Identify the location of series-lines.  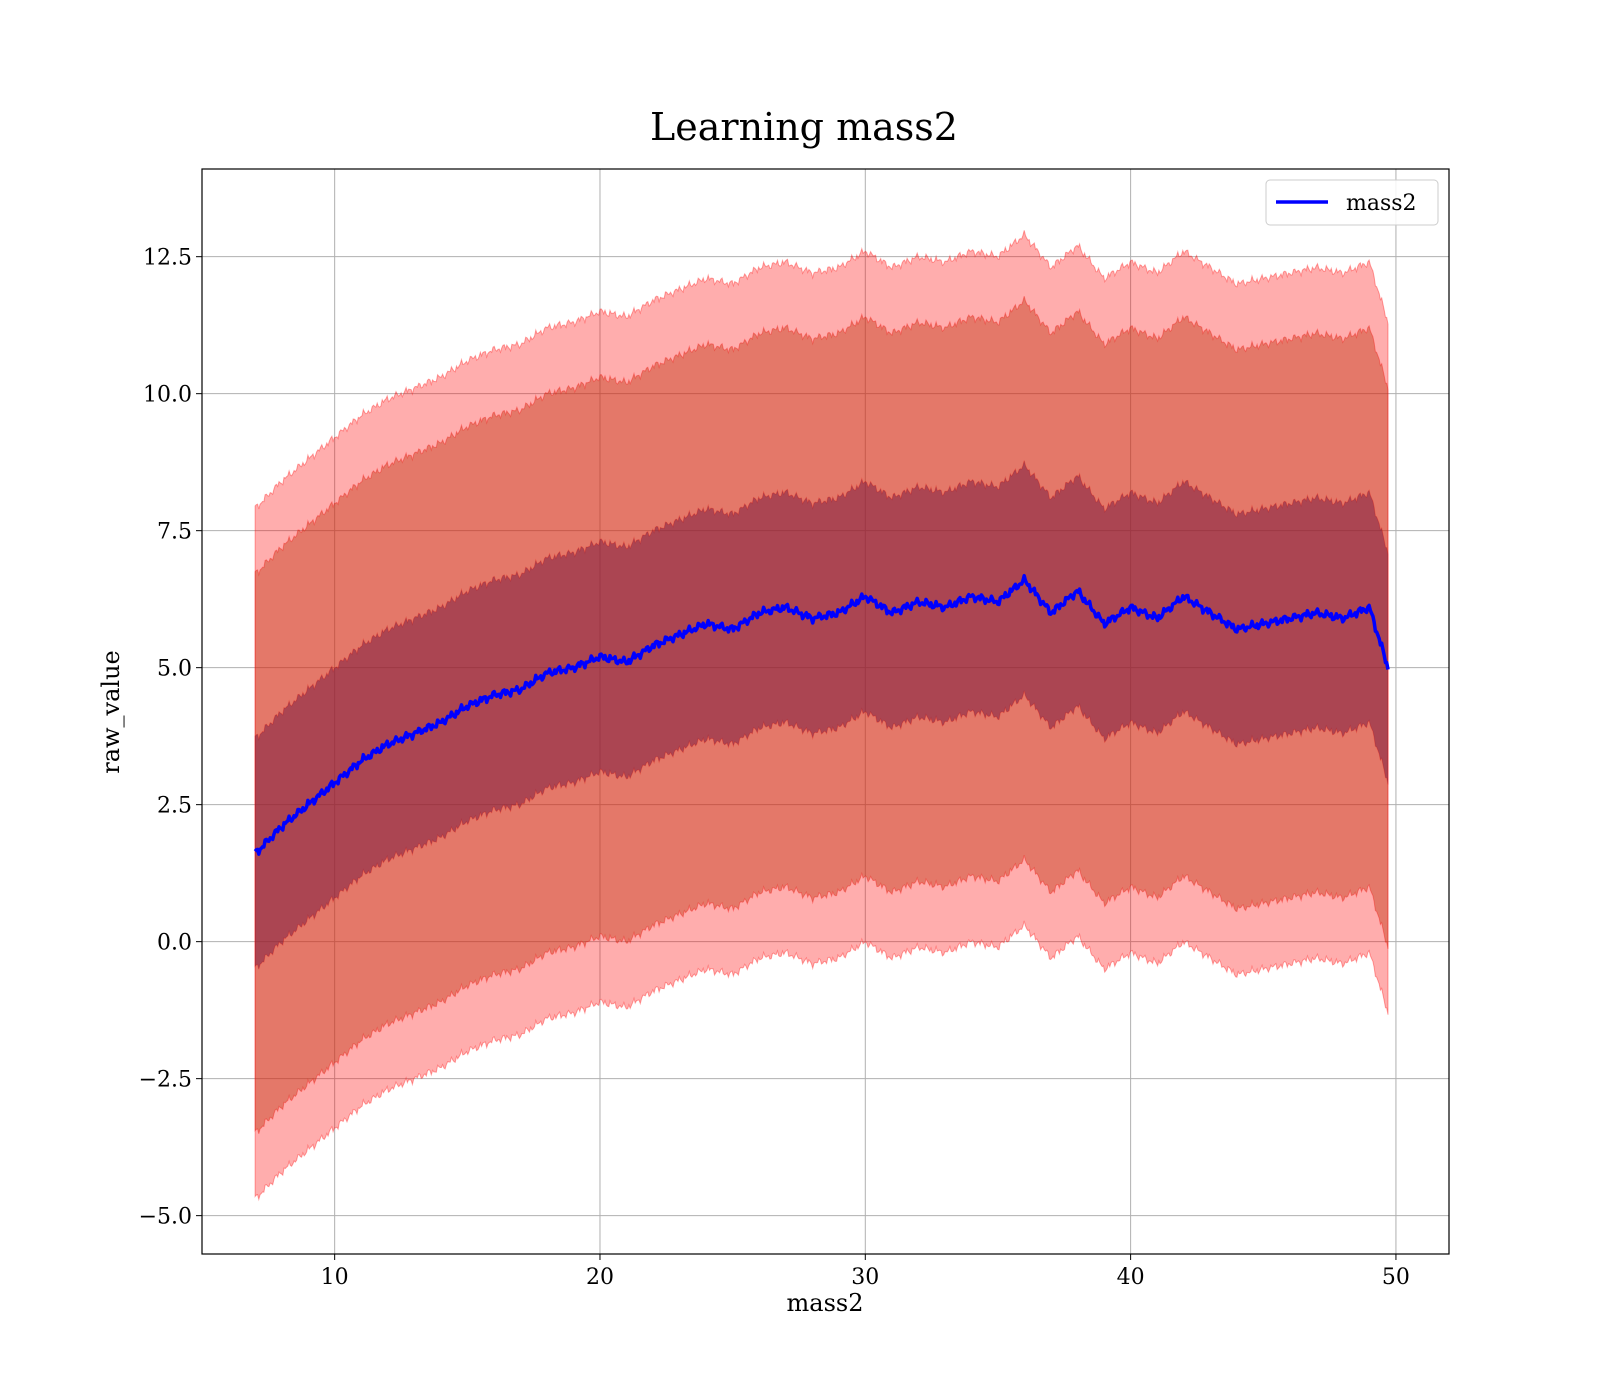
(821, 714).